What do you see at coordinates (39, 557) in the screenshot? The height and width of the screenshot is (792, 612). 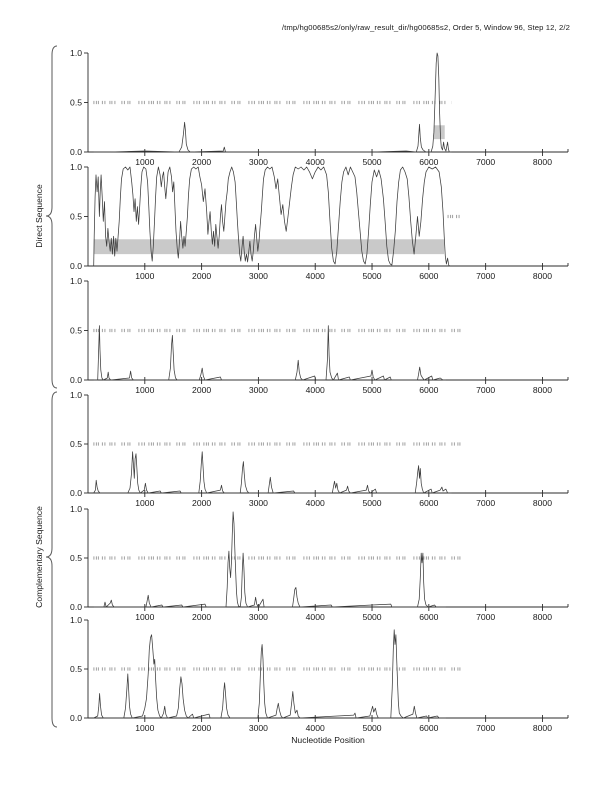 I see `complementary-sequence-group-label: Complementary Sequence` at bounding box center [39, 557].